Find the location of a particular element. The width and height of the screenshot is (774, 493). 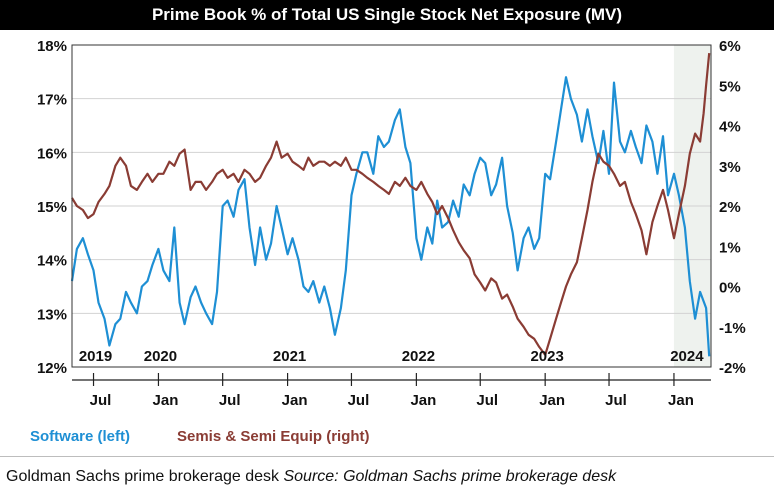

left-tick-label: 14% is located at coordinates (52, 261).